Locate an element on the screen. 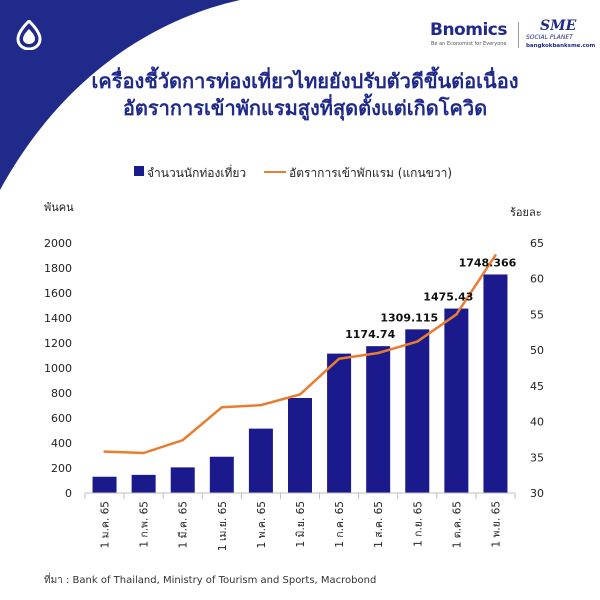  brand-tagline: Be an Economist for Everyone is located at coordinates (469, 44).